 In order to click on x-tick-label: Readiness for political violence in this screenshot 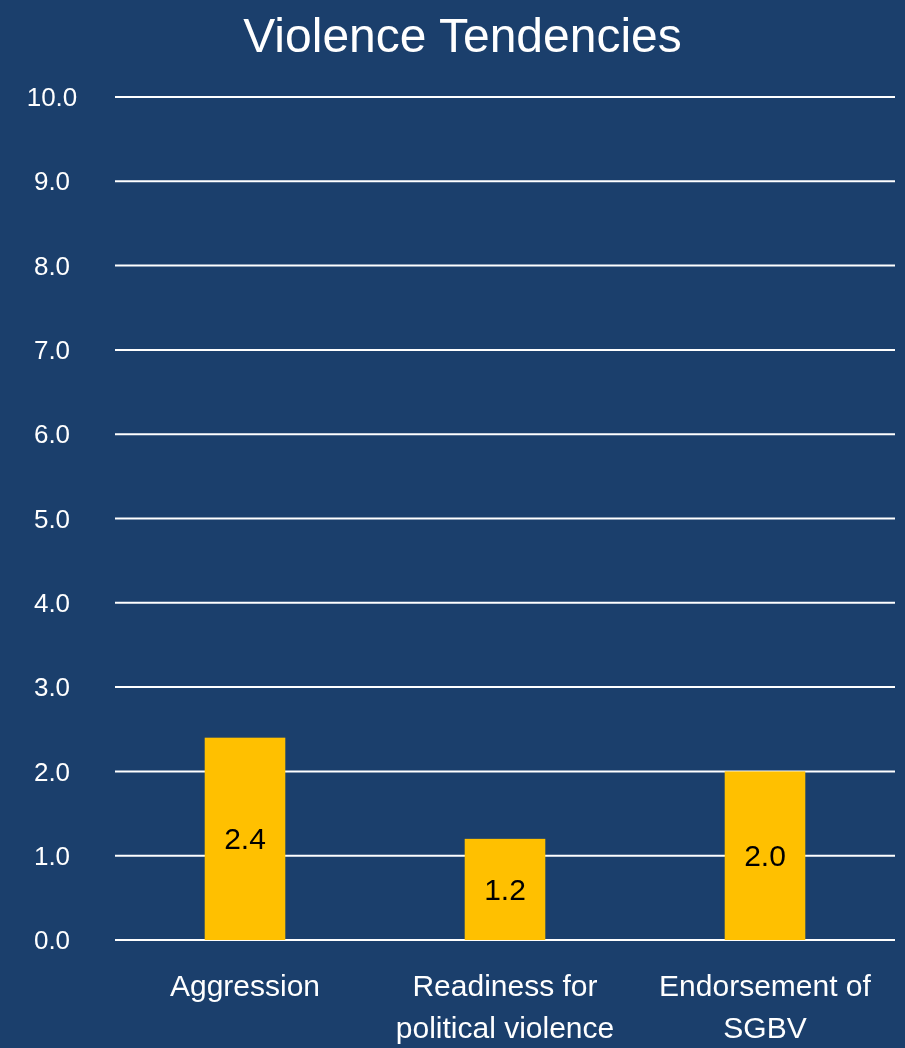, I will do `click(505, 1006)`.